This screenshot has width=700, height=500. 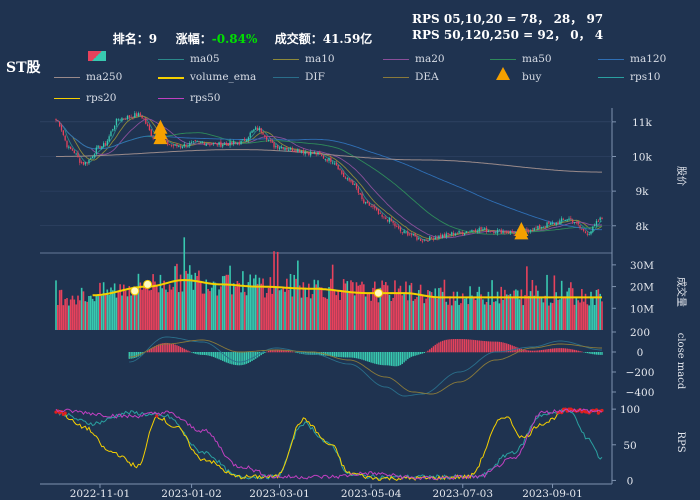 I want to click on legend-label-ma120: ma120, so click(x=648, y=59).